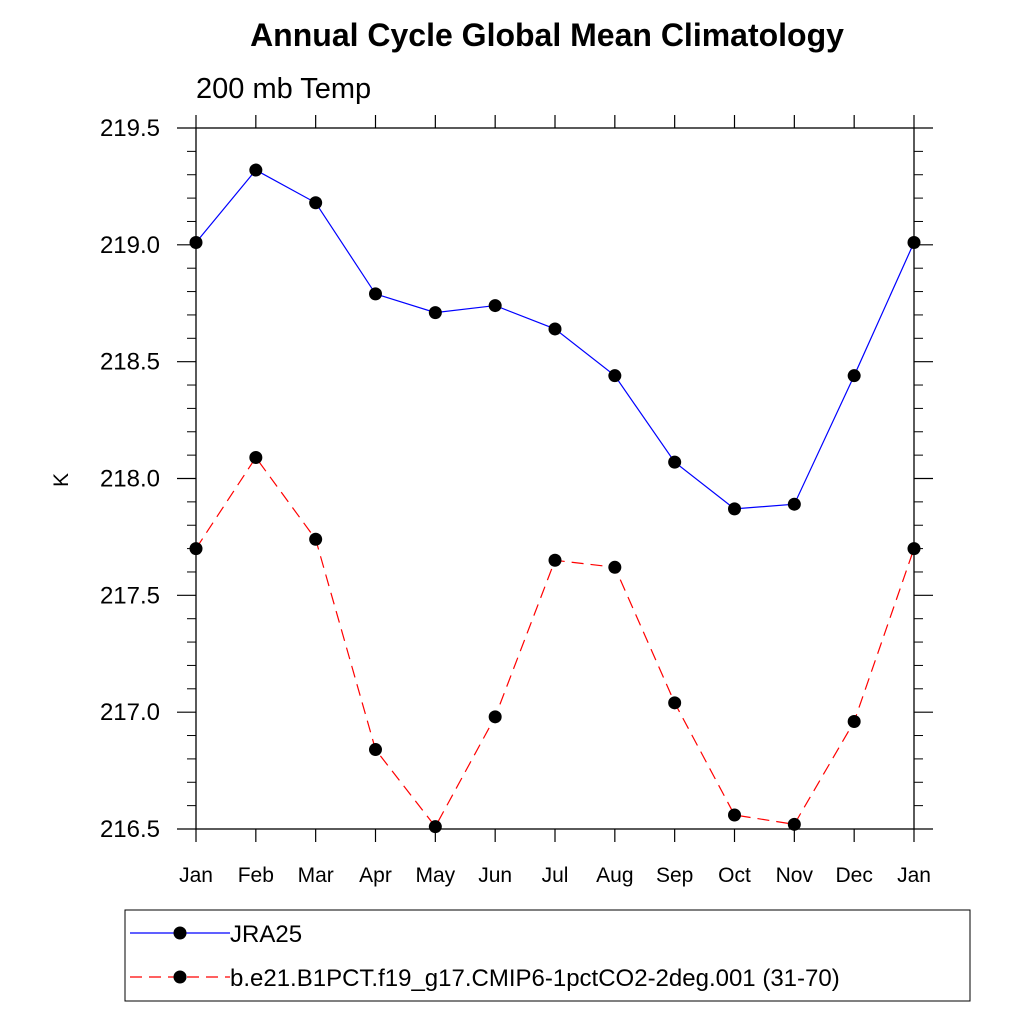 This screenshot has width=1024, height=1024. I want to click on x-tick-labels: Jan Feb Mar Apr May Jun Jul Aug Sep Oct Nov Dec Jan, so click(555, 875).